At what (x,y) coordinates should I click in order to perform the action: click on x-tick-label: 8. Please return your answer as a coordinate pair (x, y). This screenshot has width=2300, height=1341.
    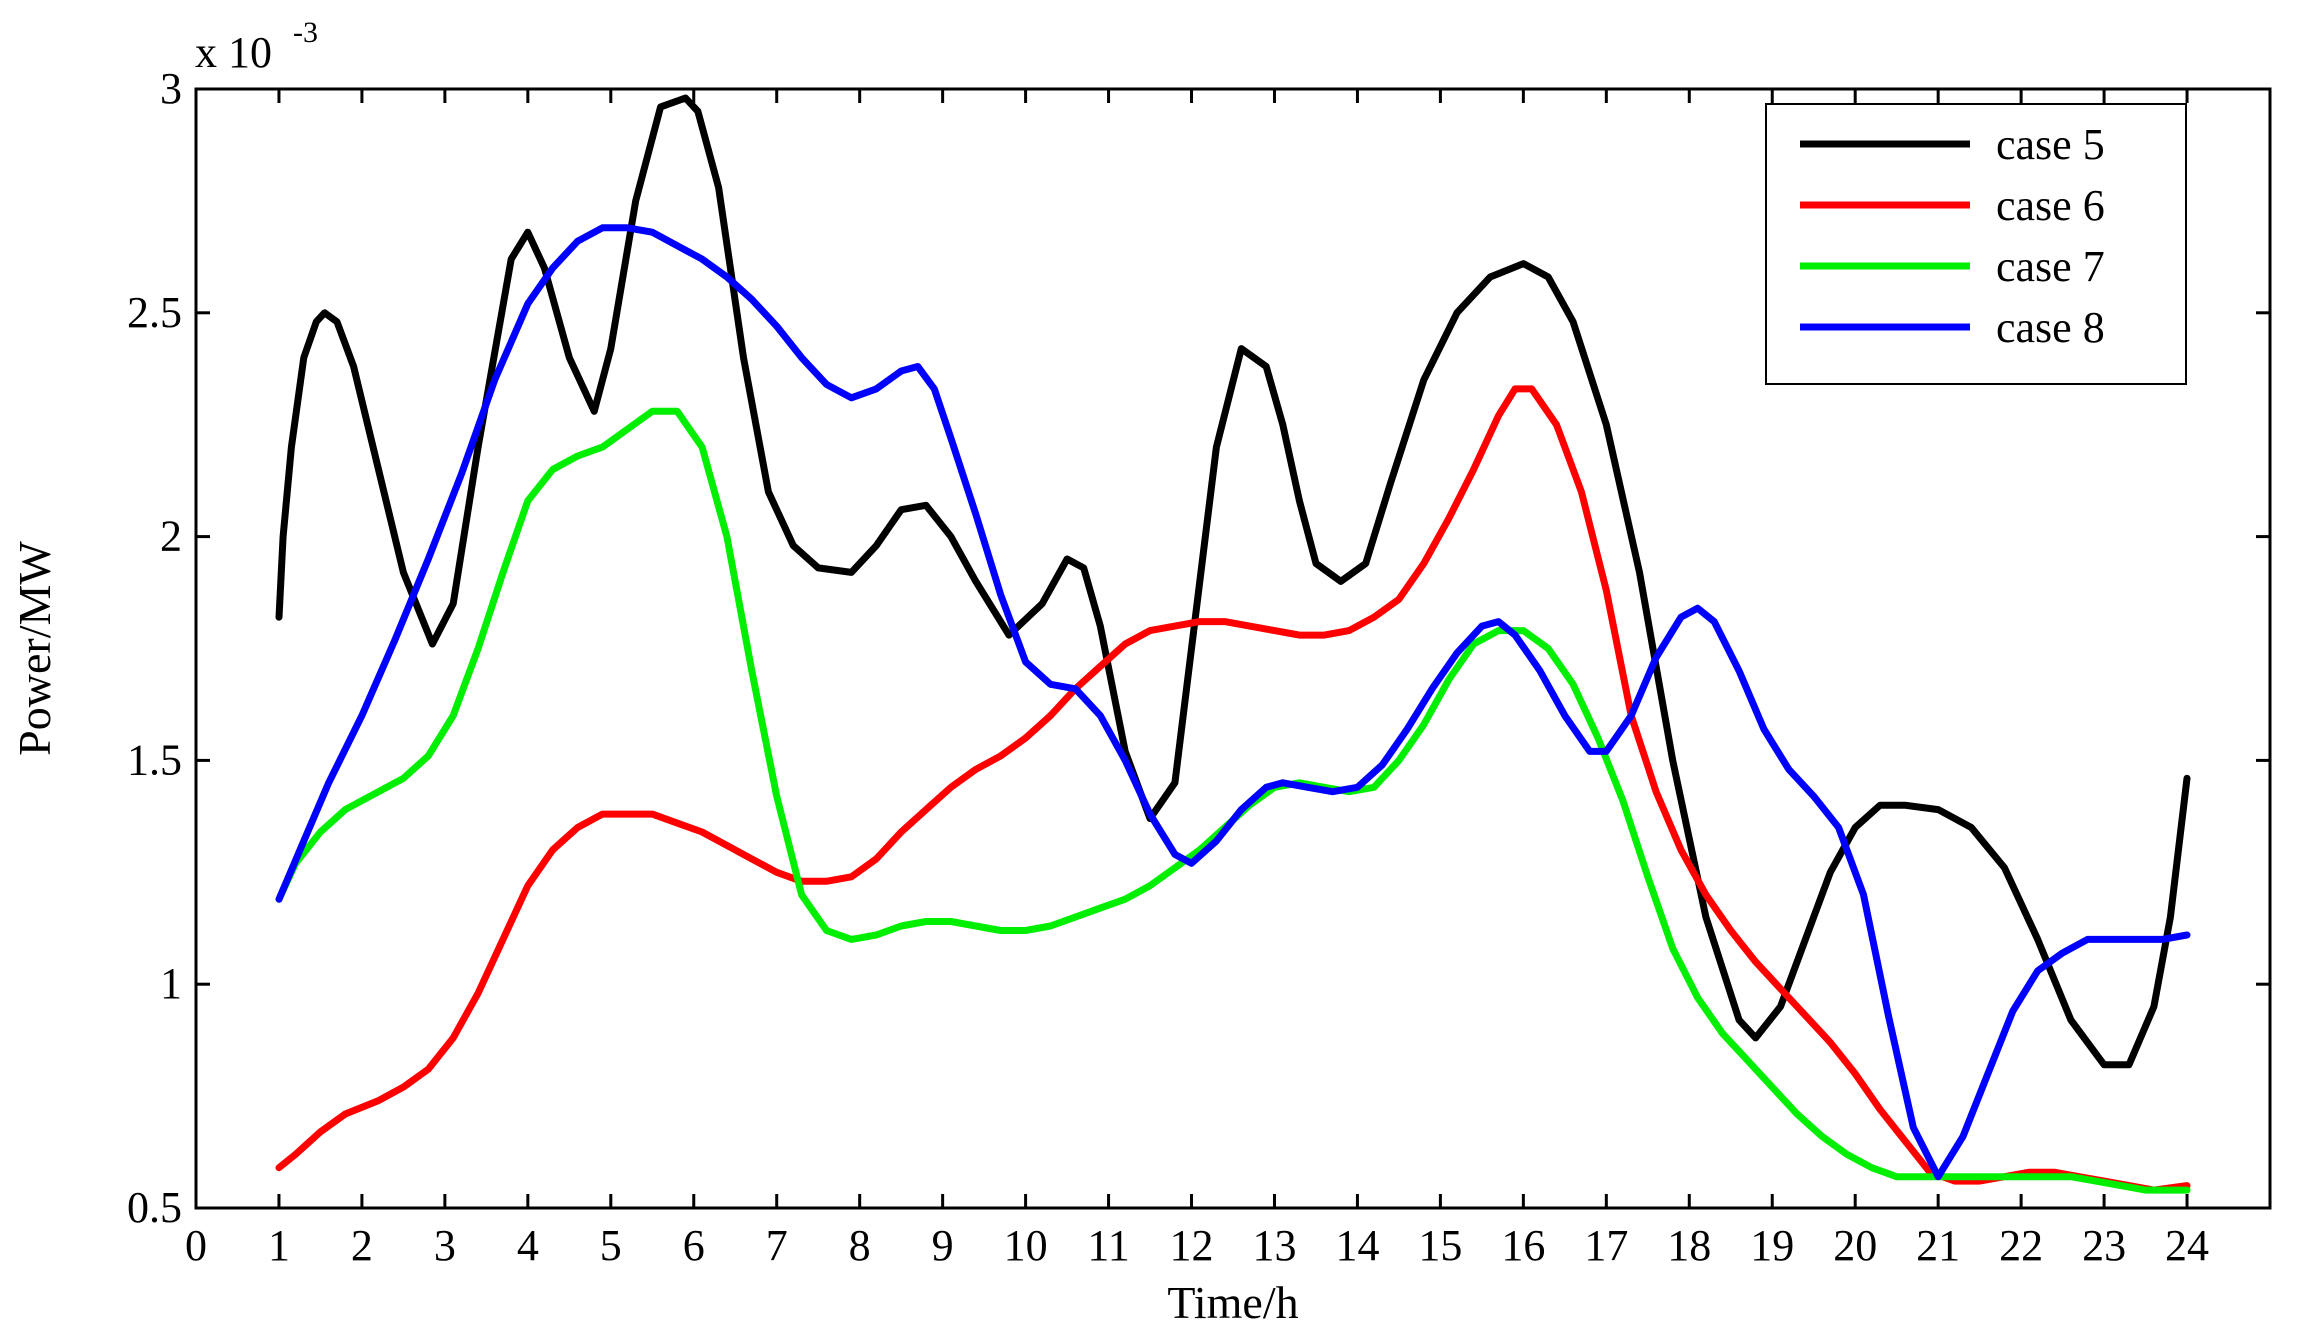
    Looking at the image, I should click on (860, 1245).